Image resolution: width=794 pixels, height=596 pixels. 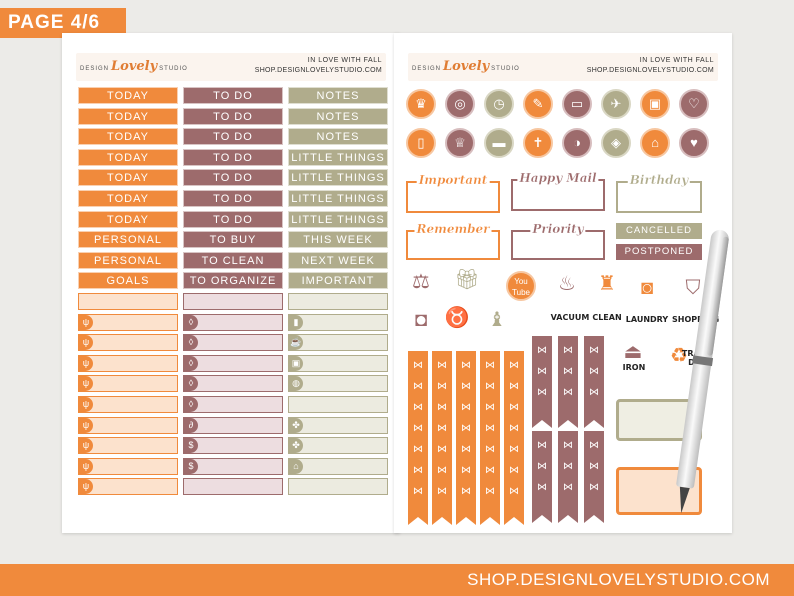 I want to click on shopping-bag-icon: ▣, so click(x=296, y=363).